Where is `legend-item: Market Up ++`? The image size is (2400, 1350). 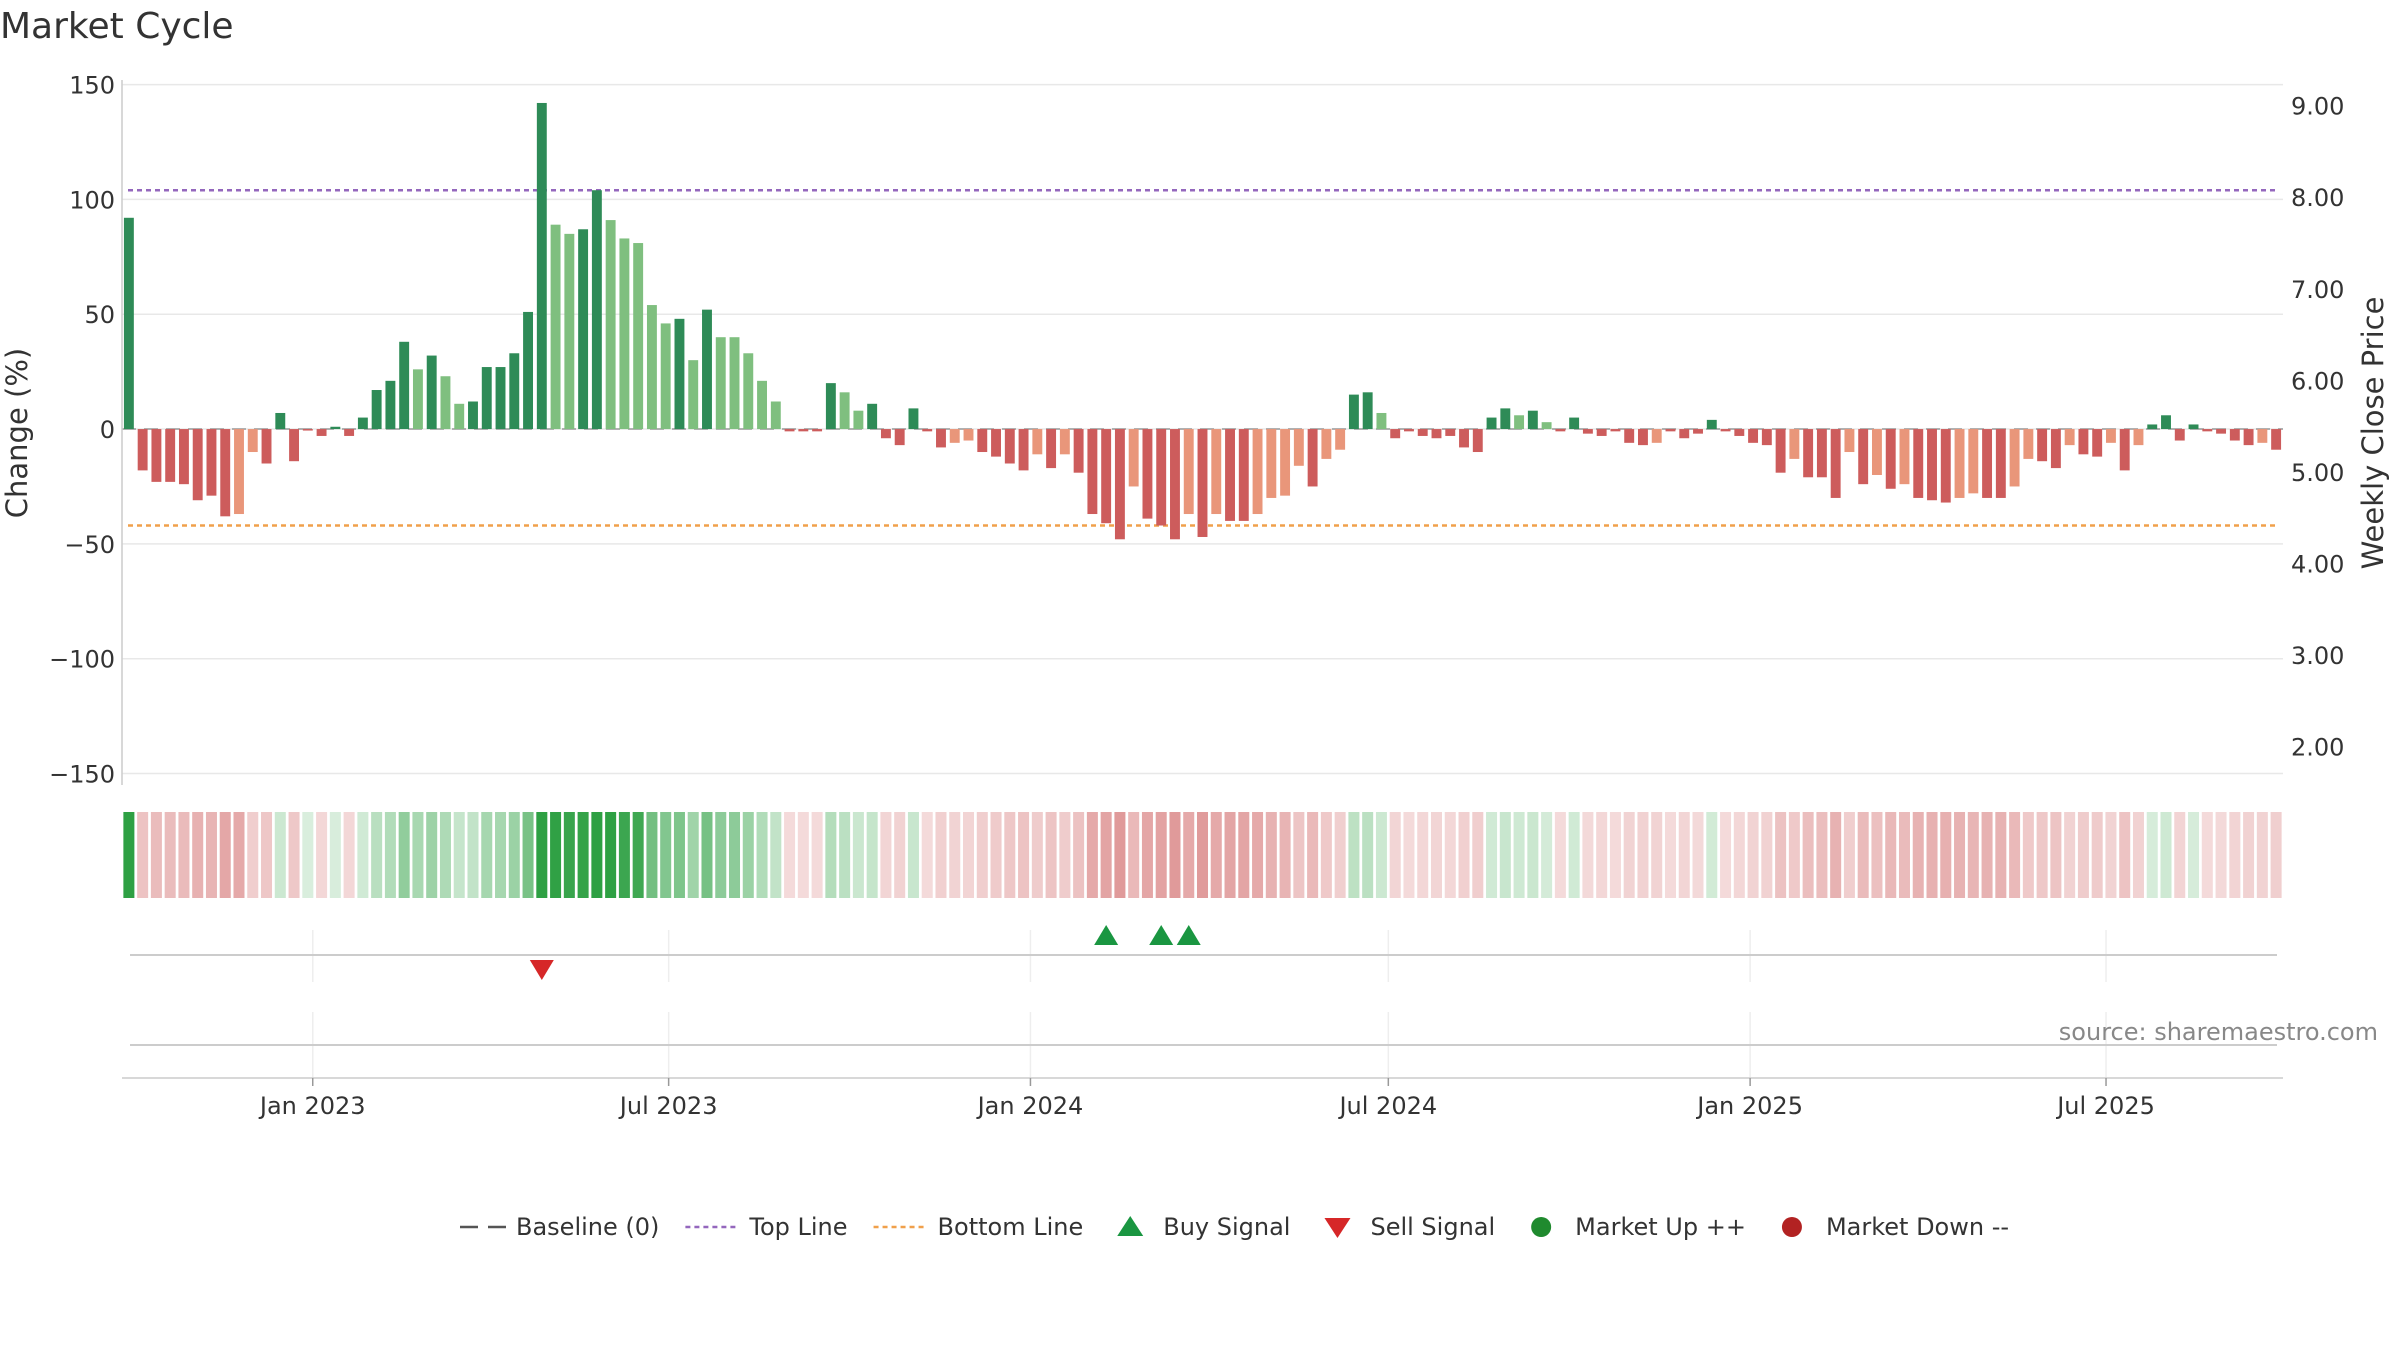
legend-item: Market Up ++ is located at coordinates (1638, 1227).